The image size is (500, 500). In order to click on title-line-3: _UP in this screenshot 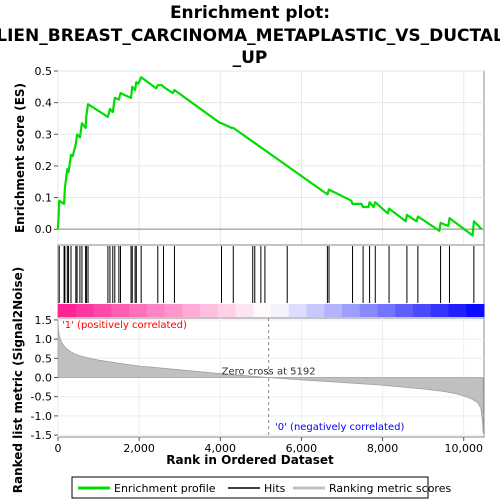, I will do `click(250, 58)`.